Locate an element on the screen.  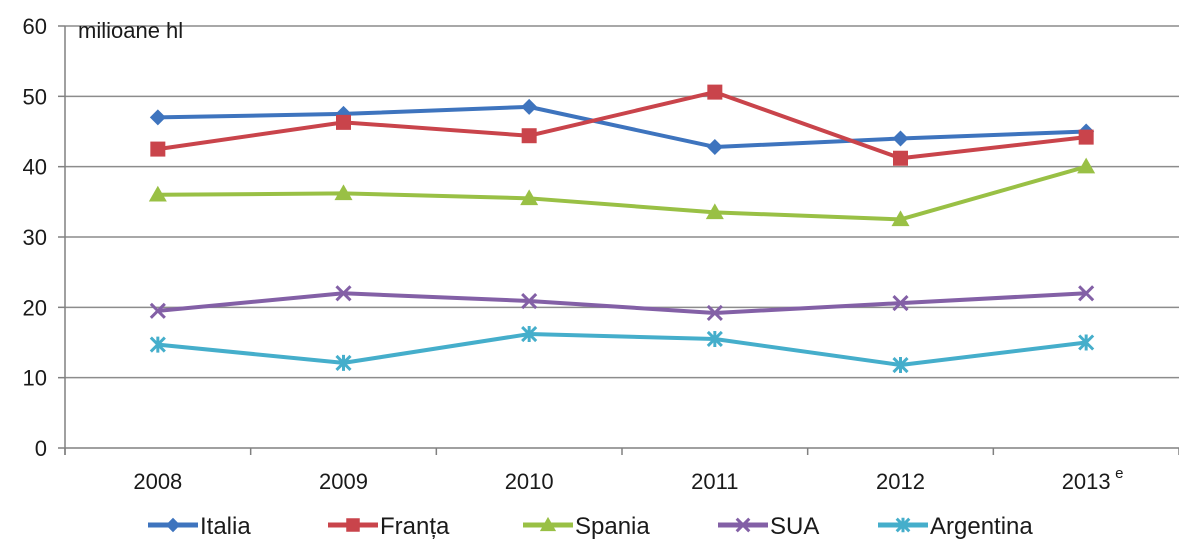
y-tick-label-0: 0 is located at coordinates (41, 448).